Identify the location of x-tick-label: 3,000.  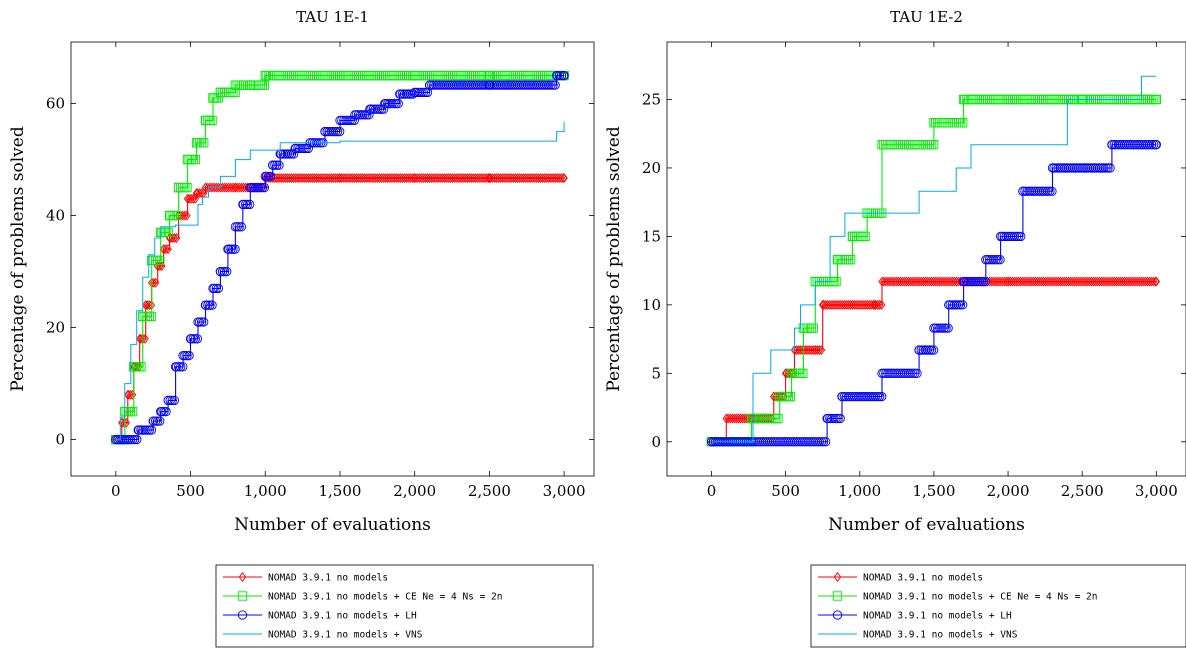
(564, 491).